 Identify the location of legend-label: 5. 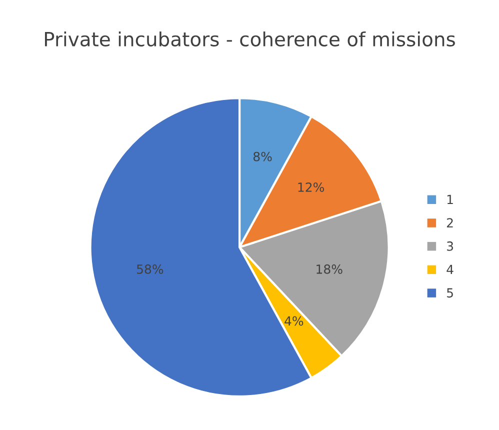
(450, 293).